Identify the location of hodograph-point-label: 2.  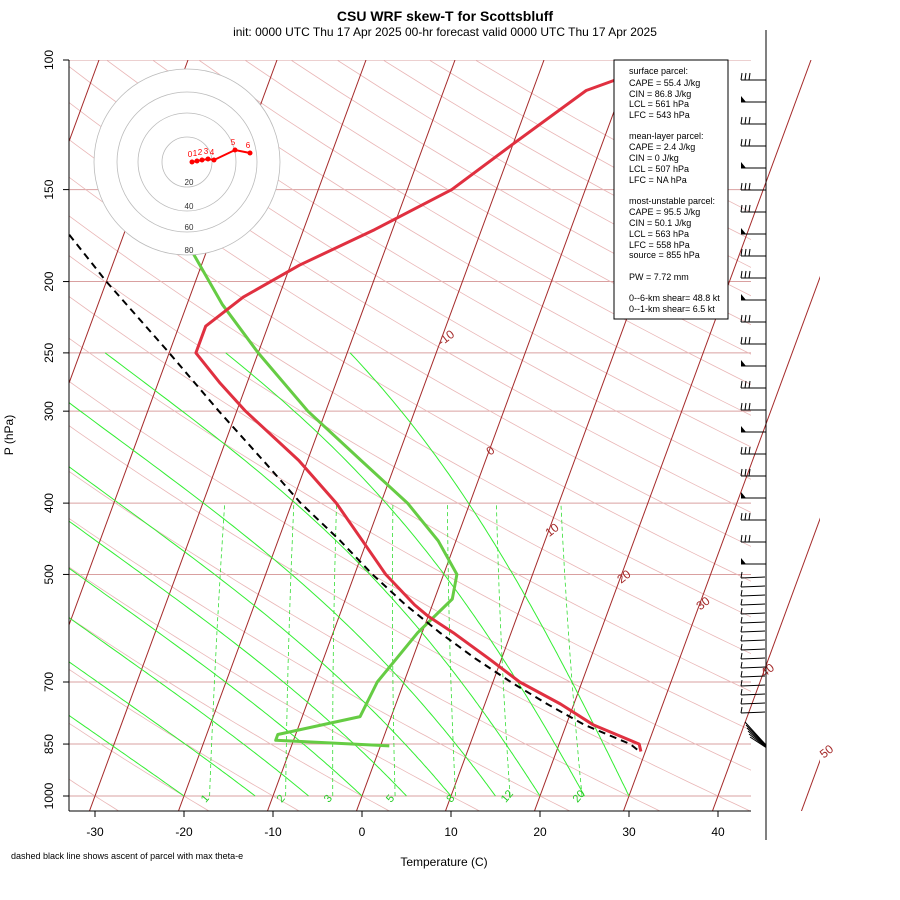
(200, 152).